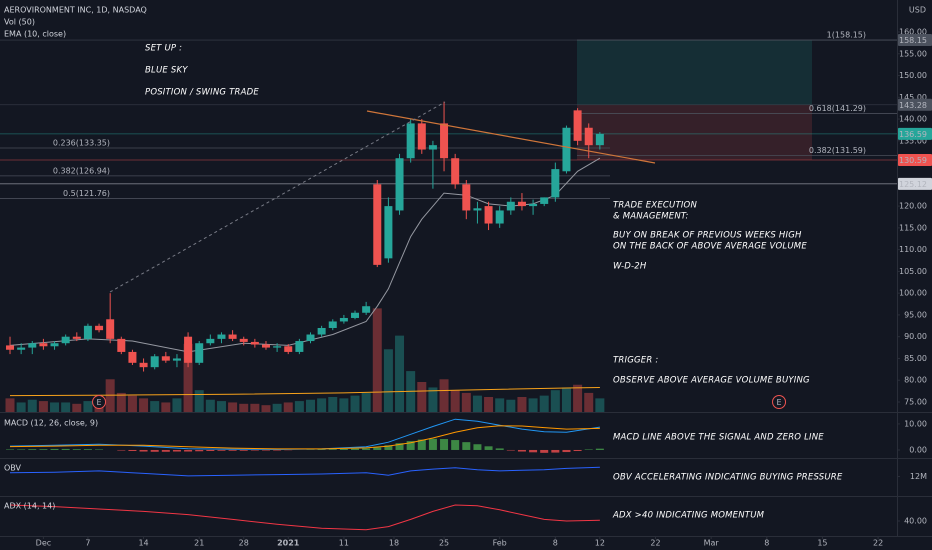 Image resolution: width=932 pixels, height=550 pixels. Describe the element at coordinates (655, 206) in the screenshot. I see `annotation: TRADE EXECUTION` at that location.